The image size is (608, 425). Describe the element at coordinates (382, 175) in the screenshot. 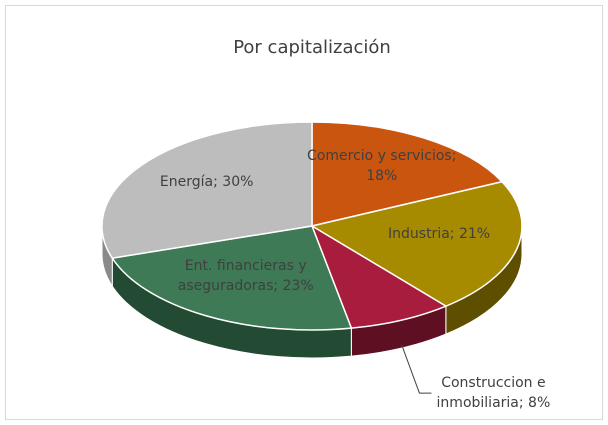

I see `value-label: 18%` at that location.